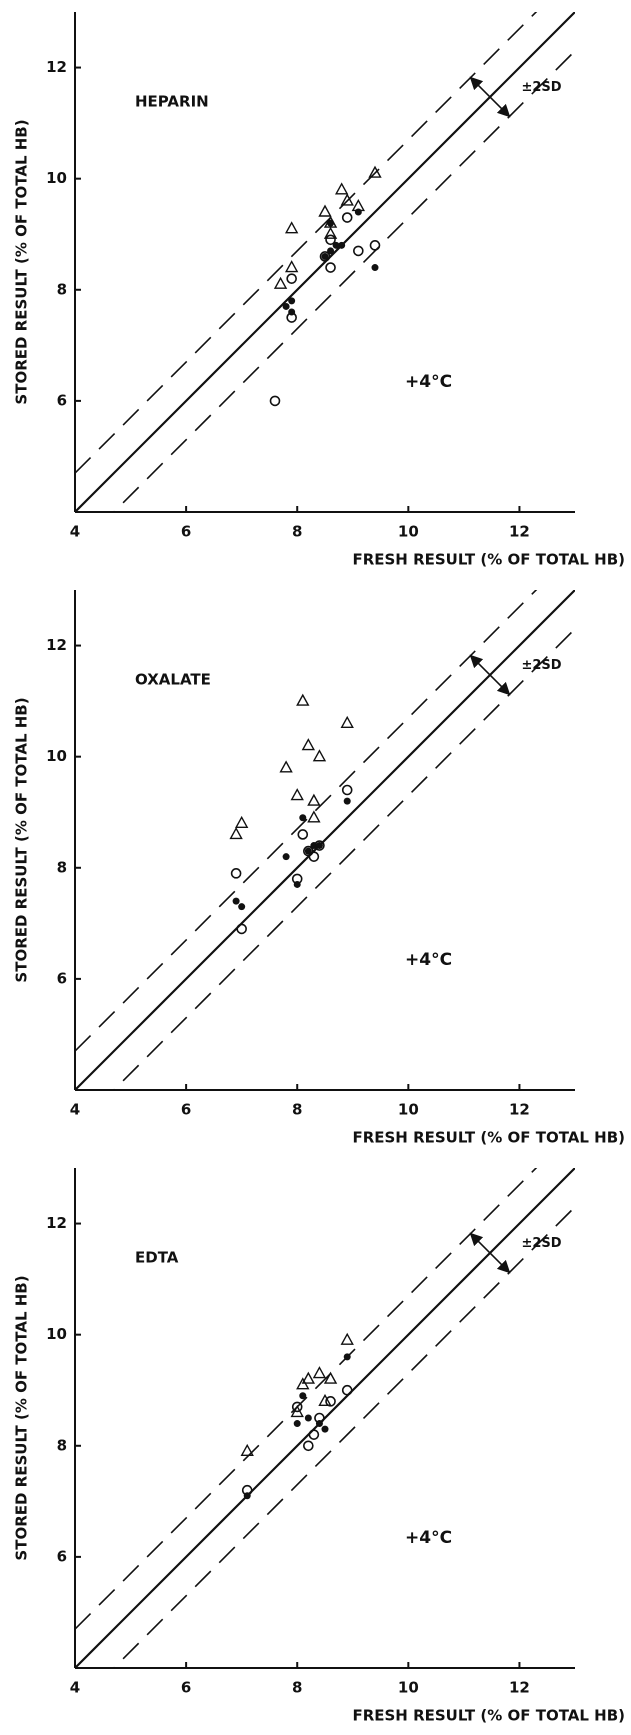 Image resolution: width=631 pixels, height=1735 pixels. Describe the element at coordinates (173, 680) in the screenshot. I see `panel-title: OXALATE` at that location.